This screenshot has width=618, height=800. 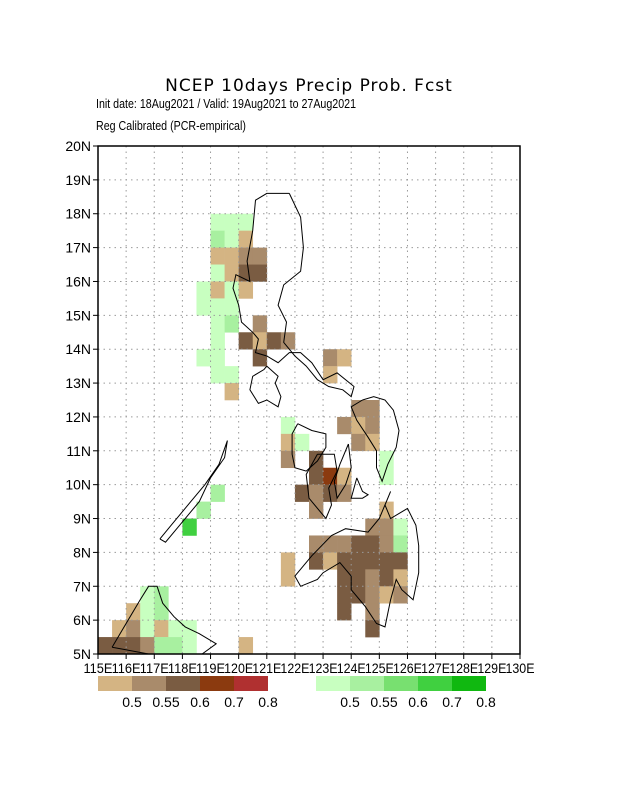 What do you see at coordinates (234, 702) in the screenshot?
I see `legend-below-label: 0.7` at bounding box center [234, 702].